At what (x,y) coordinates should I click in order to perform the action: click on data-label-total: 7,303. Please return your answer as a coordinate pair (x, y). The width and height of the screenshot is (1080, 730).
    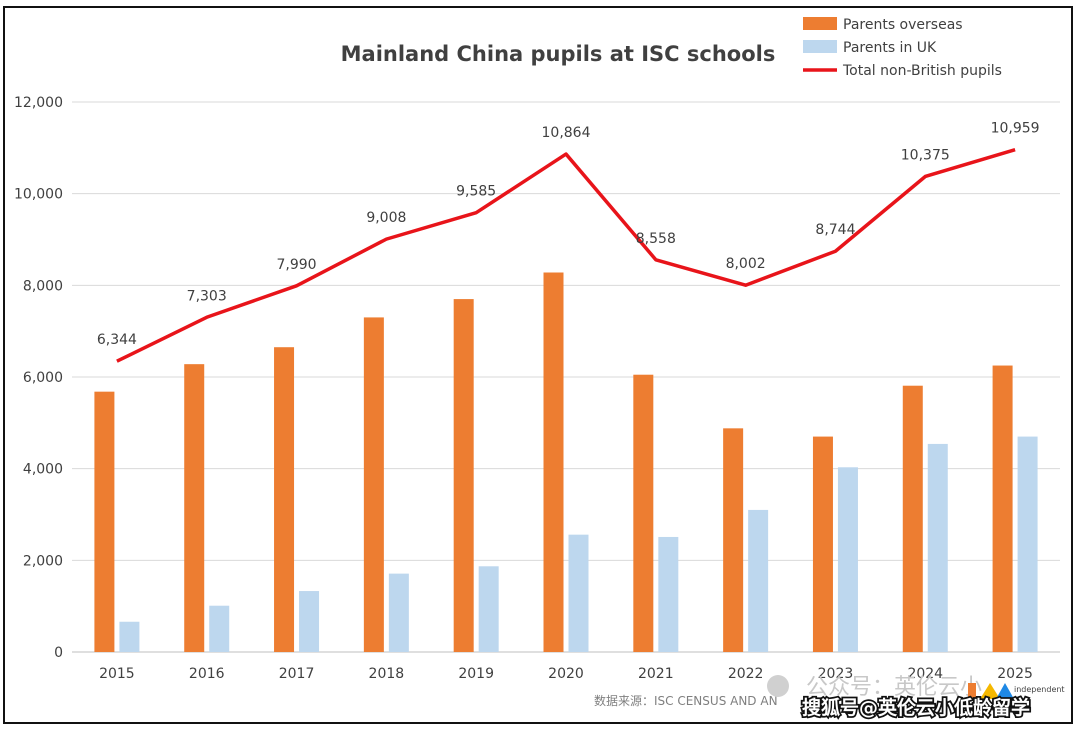
    Looking at the image, I should click on (207, 296).